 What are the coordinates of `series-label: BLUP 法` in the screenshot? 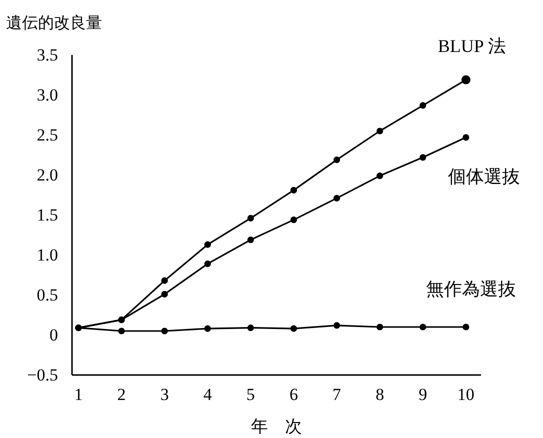 It's located at (472, 46).